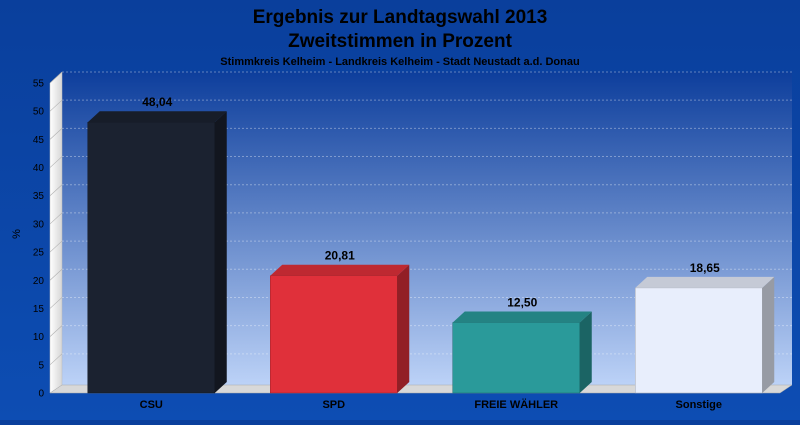 The height and width of the screenshot is (425, 800). What do you see at coordinates (39, 337) in the screenshot?
I see `y-tick-label: 10` at bounding box center [39, 337].